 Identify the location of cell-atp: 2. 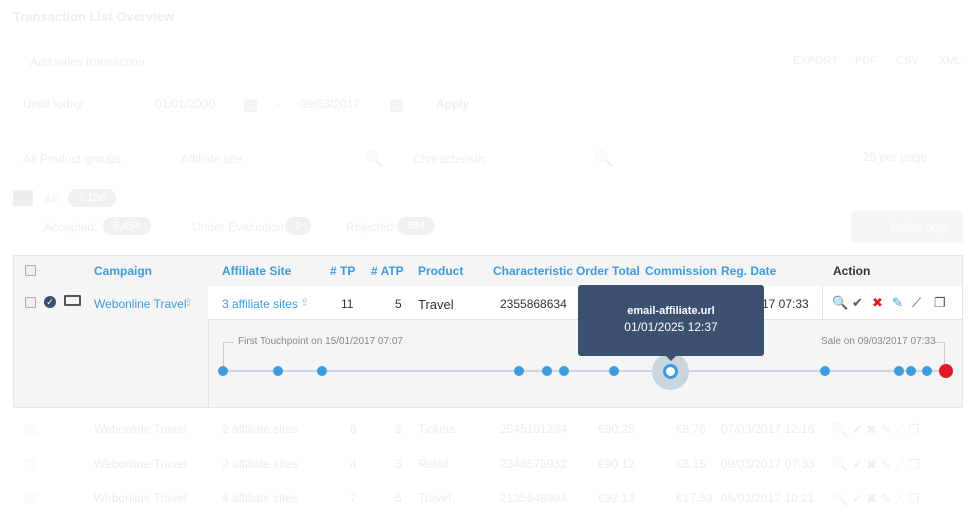
(398, 429).